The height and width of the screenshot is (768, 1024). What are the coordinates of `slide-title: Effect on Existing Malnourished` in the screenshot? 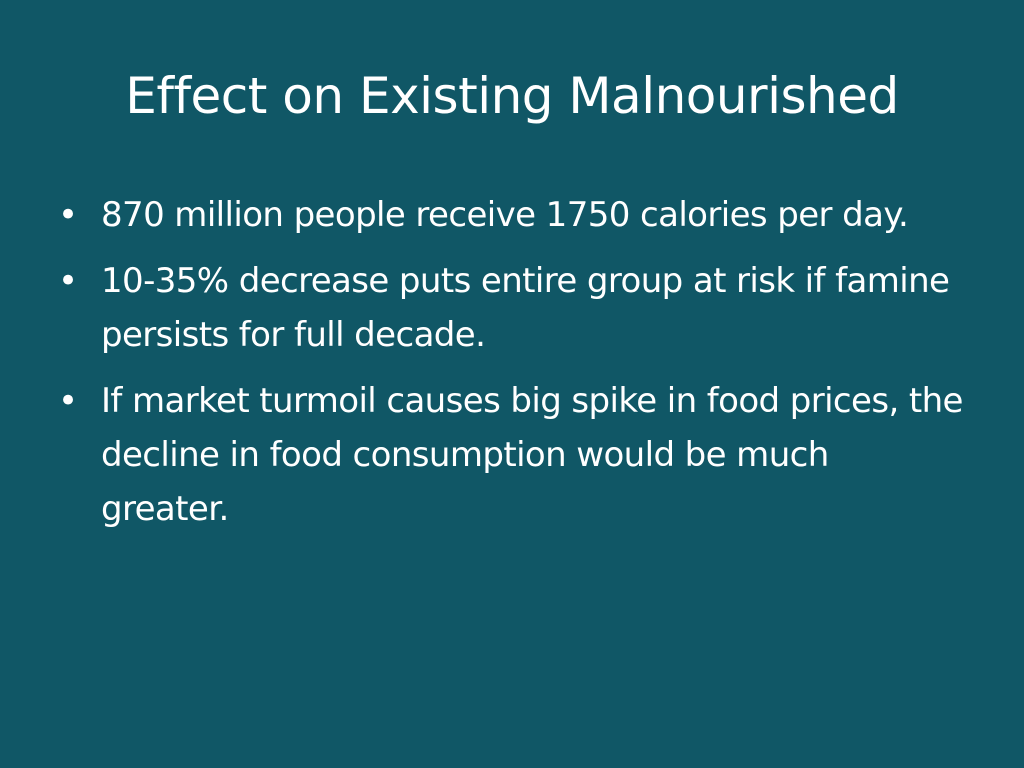 It's located at (512, 96).